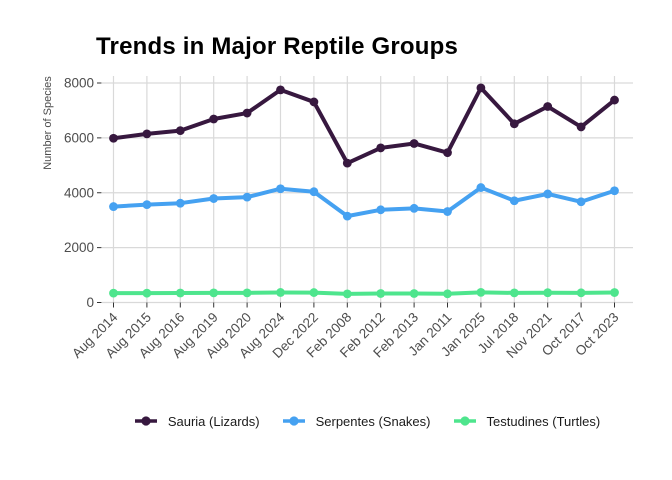 The height and width of the screenshot is (480, 672). What do you see at coordinates (543, 421) in the screenshot?
I see `legend-label: Testudines (Turtles)` at bounding box center [543, 421].